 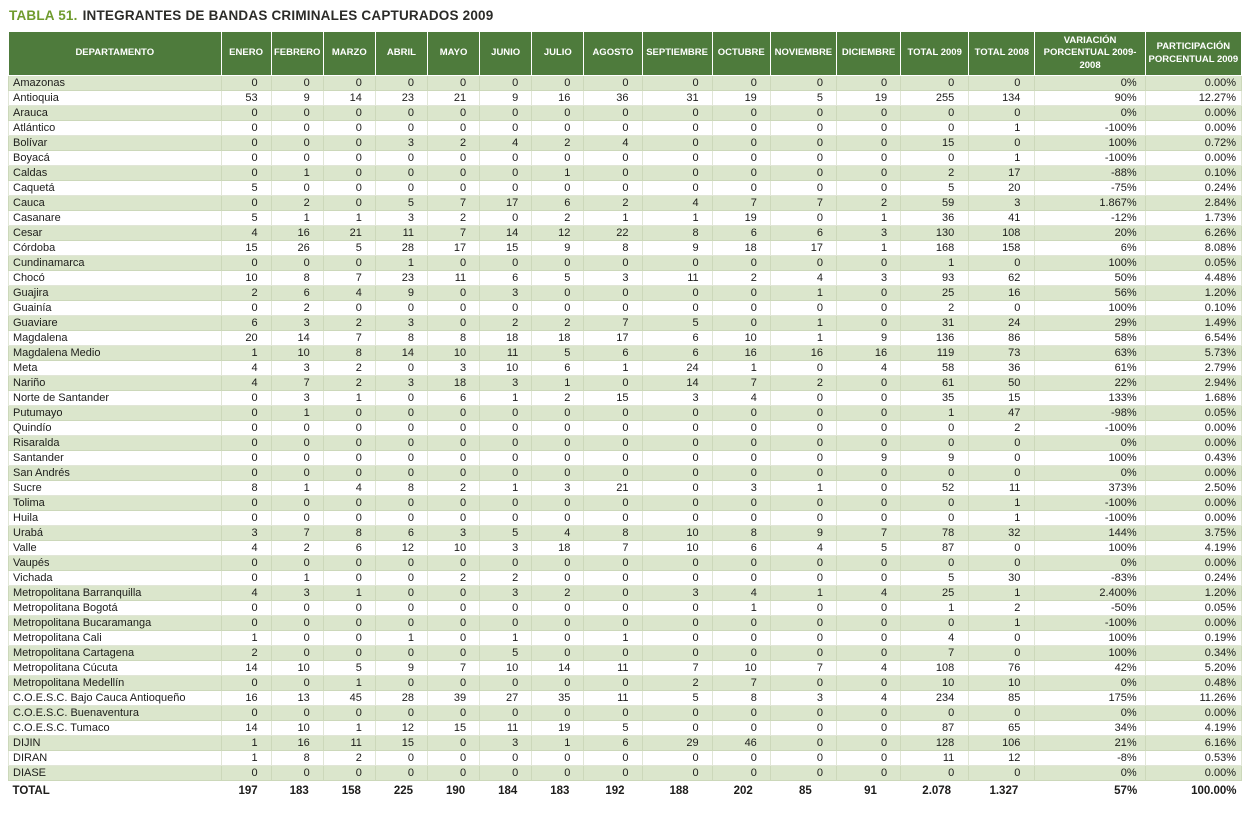 What do you see at coordinates (625, 458) in the screenshot?
I see `table-row-santander: Santander 0 0 0 0 0 0 0 0 0 0 0 9 9 0 100% 0.43%` at bounding box center [625, 458].